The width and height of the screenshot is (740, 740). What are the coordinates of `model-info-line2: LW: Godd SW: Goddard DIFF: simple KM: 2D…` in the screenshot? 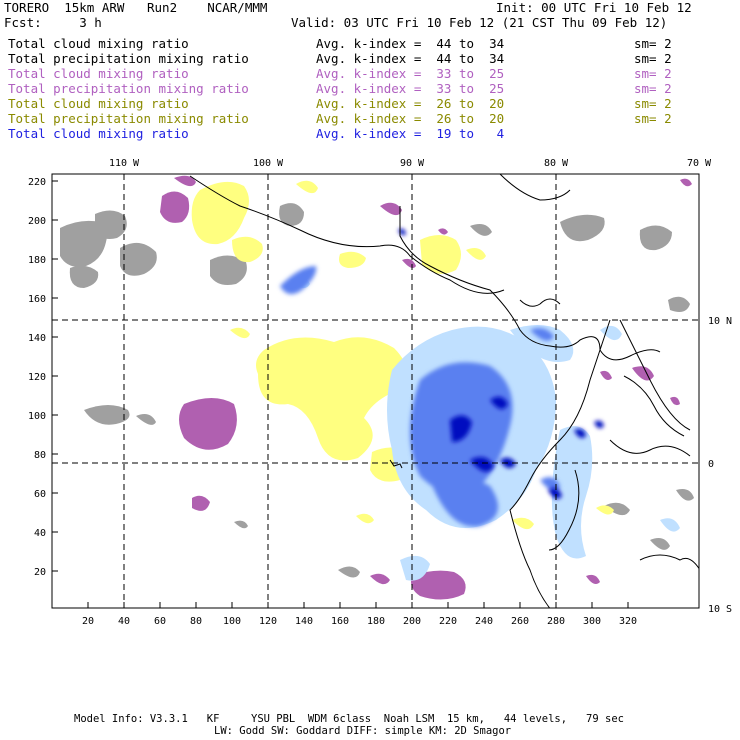 It's located at (363, 731).